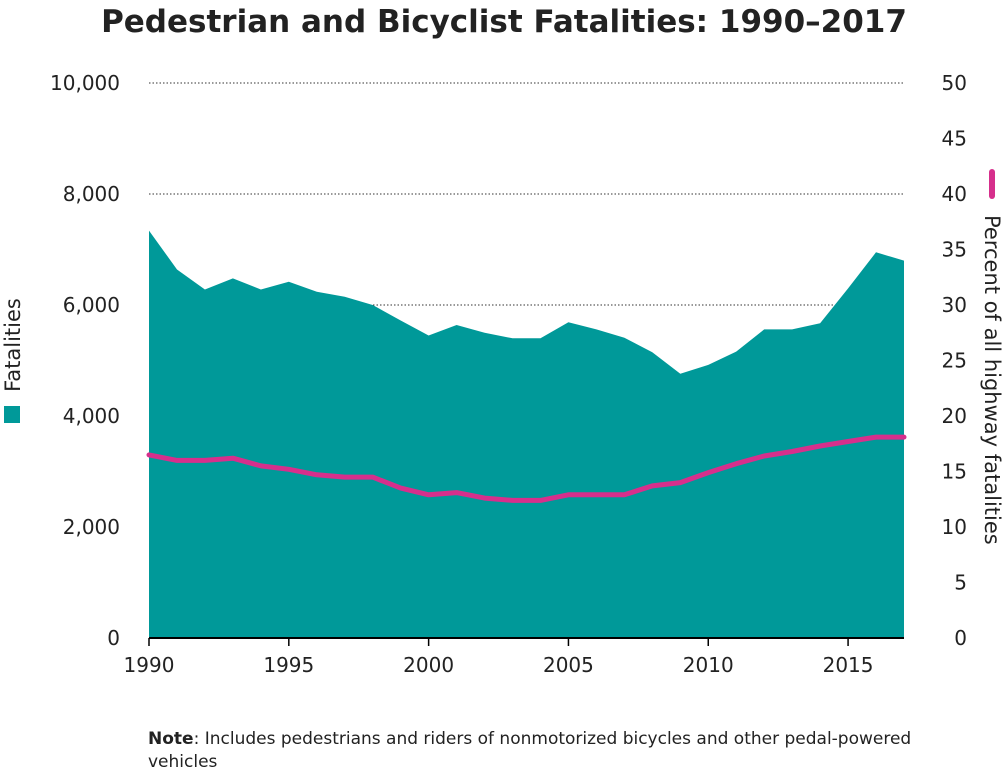  What do you see at coordinates (848, 665) in the screenshot?
I see `x-tick-label: 2015` at bounding box center [848, 665].